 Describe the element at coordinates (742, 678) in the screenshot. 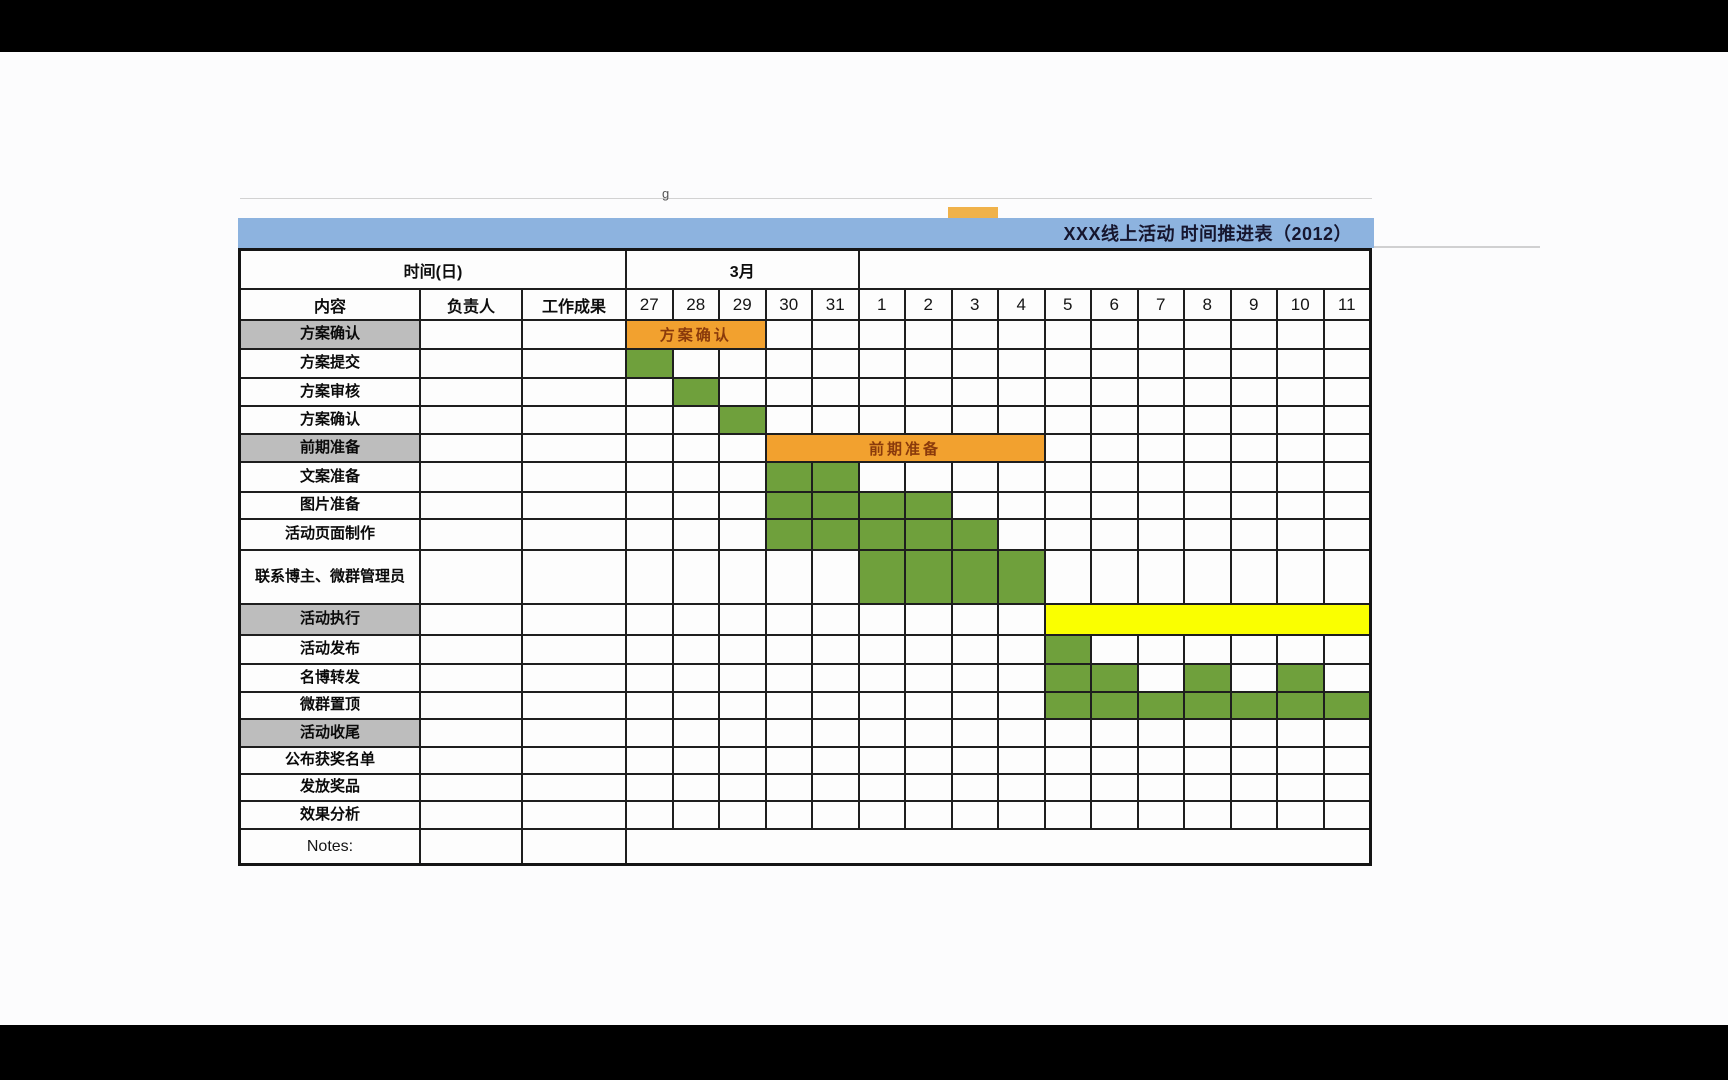

I see `gantt-cell-r11-d29` at that location.